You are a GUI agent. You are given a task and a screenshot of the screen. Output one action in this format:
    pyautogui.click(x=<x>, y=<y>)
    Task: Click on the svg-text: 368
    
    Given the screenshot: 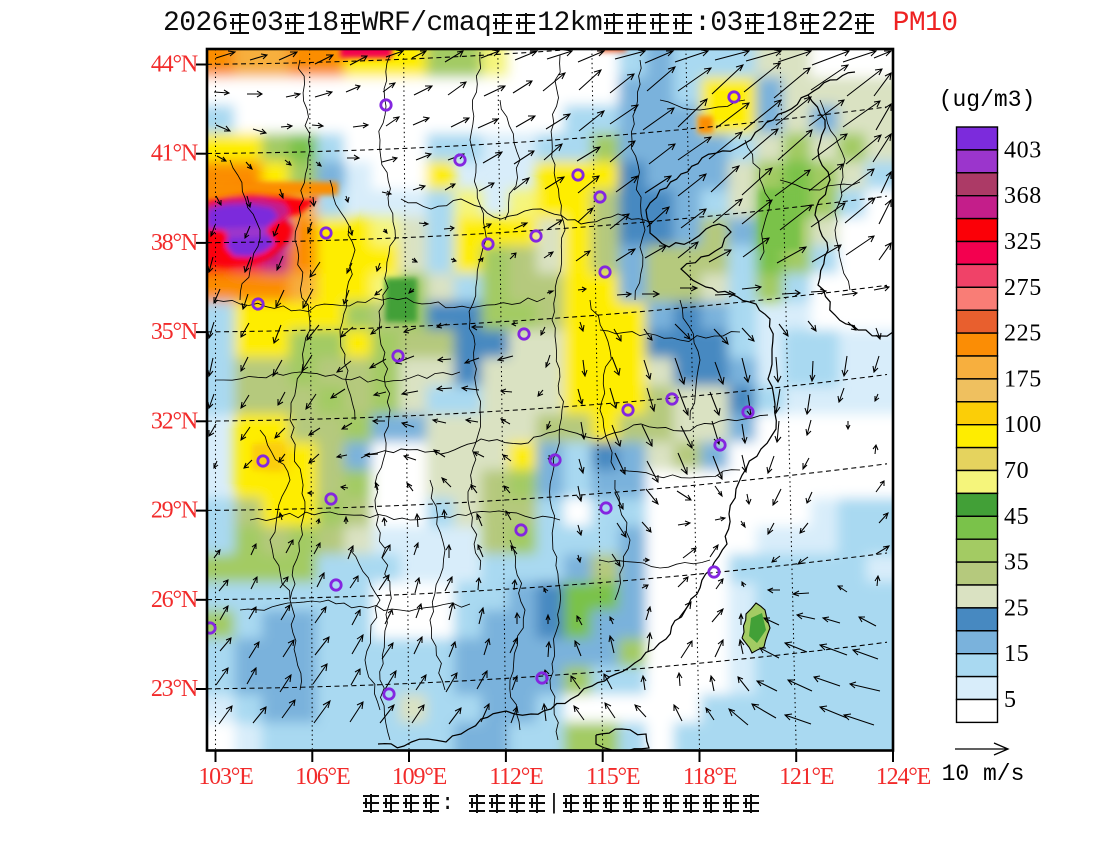 What is the action you would take?
    pyautogui.click(x=1023, y=196)
    